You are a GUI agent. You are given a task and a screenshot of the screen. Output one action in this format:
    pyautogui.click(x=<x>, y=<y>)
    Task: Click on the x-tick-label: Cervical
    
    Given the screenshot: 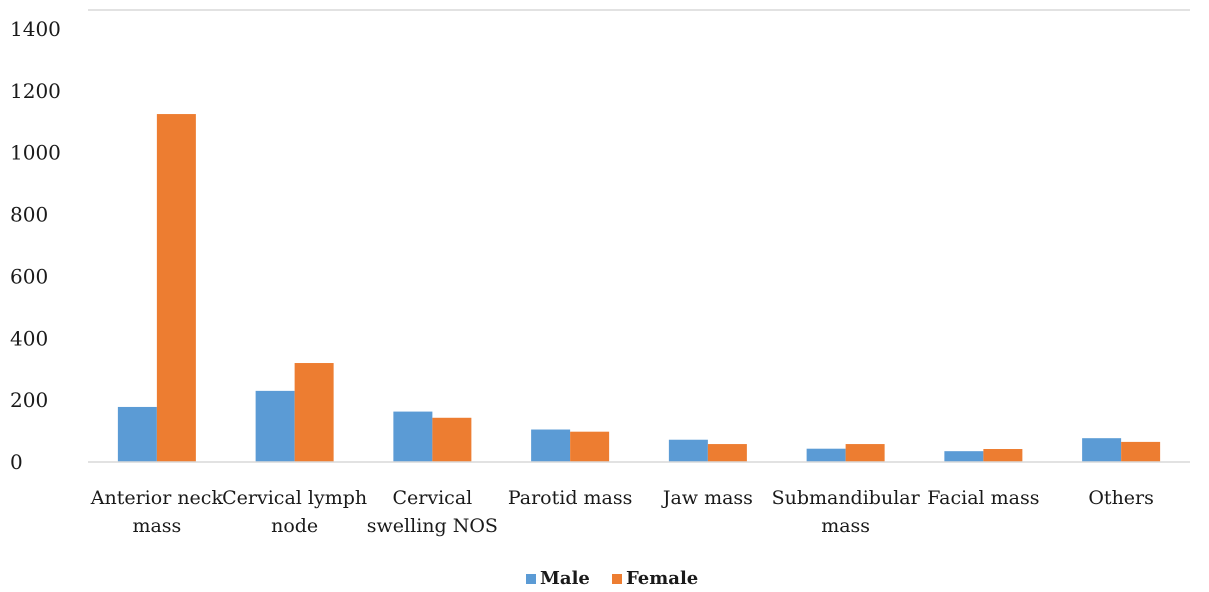 What is the action you would take?
    pyautogui.click(x=433, y=498)
    